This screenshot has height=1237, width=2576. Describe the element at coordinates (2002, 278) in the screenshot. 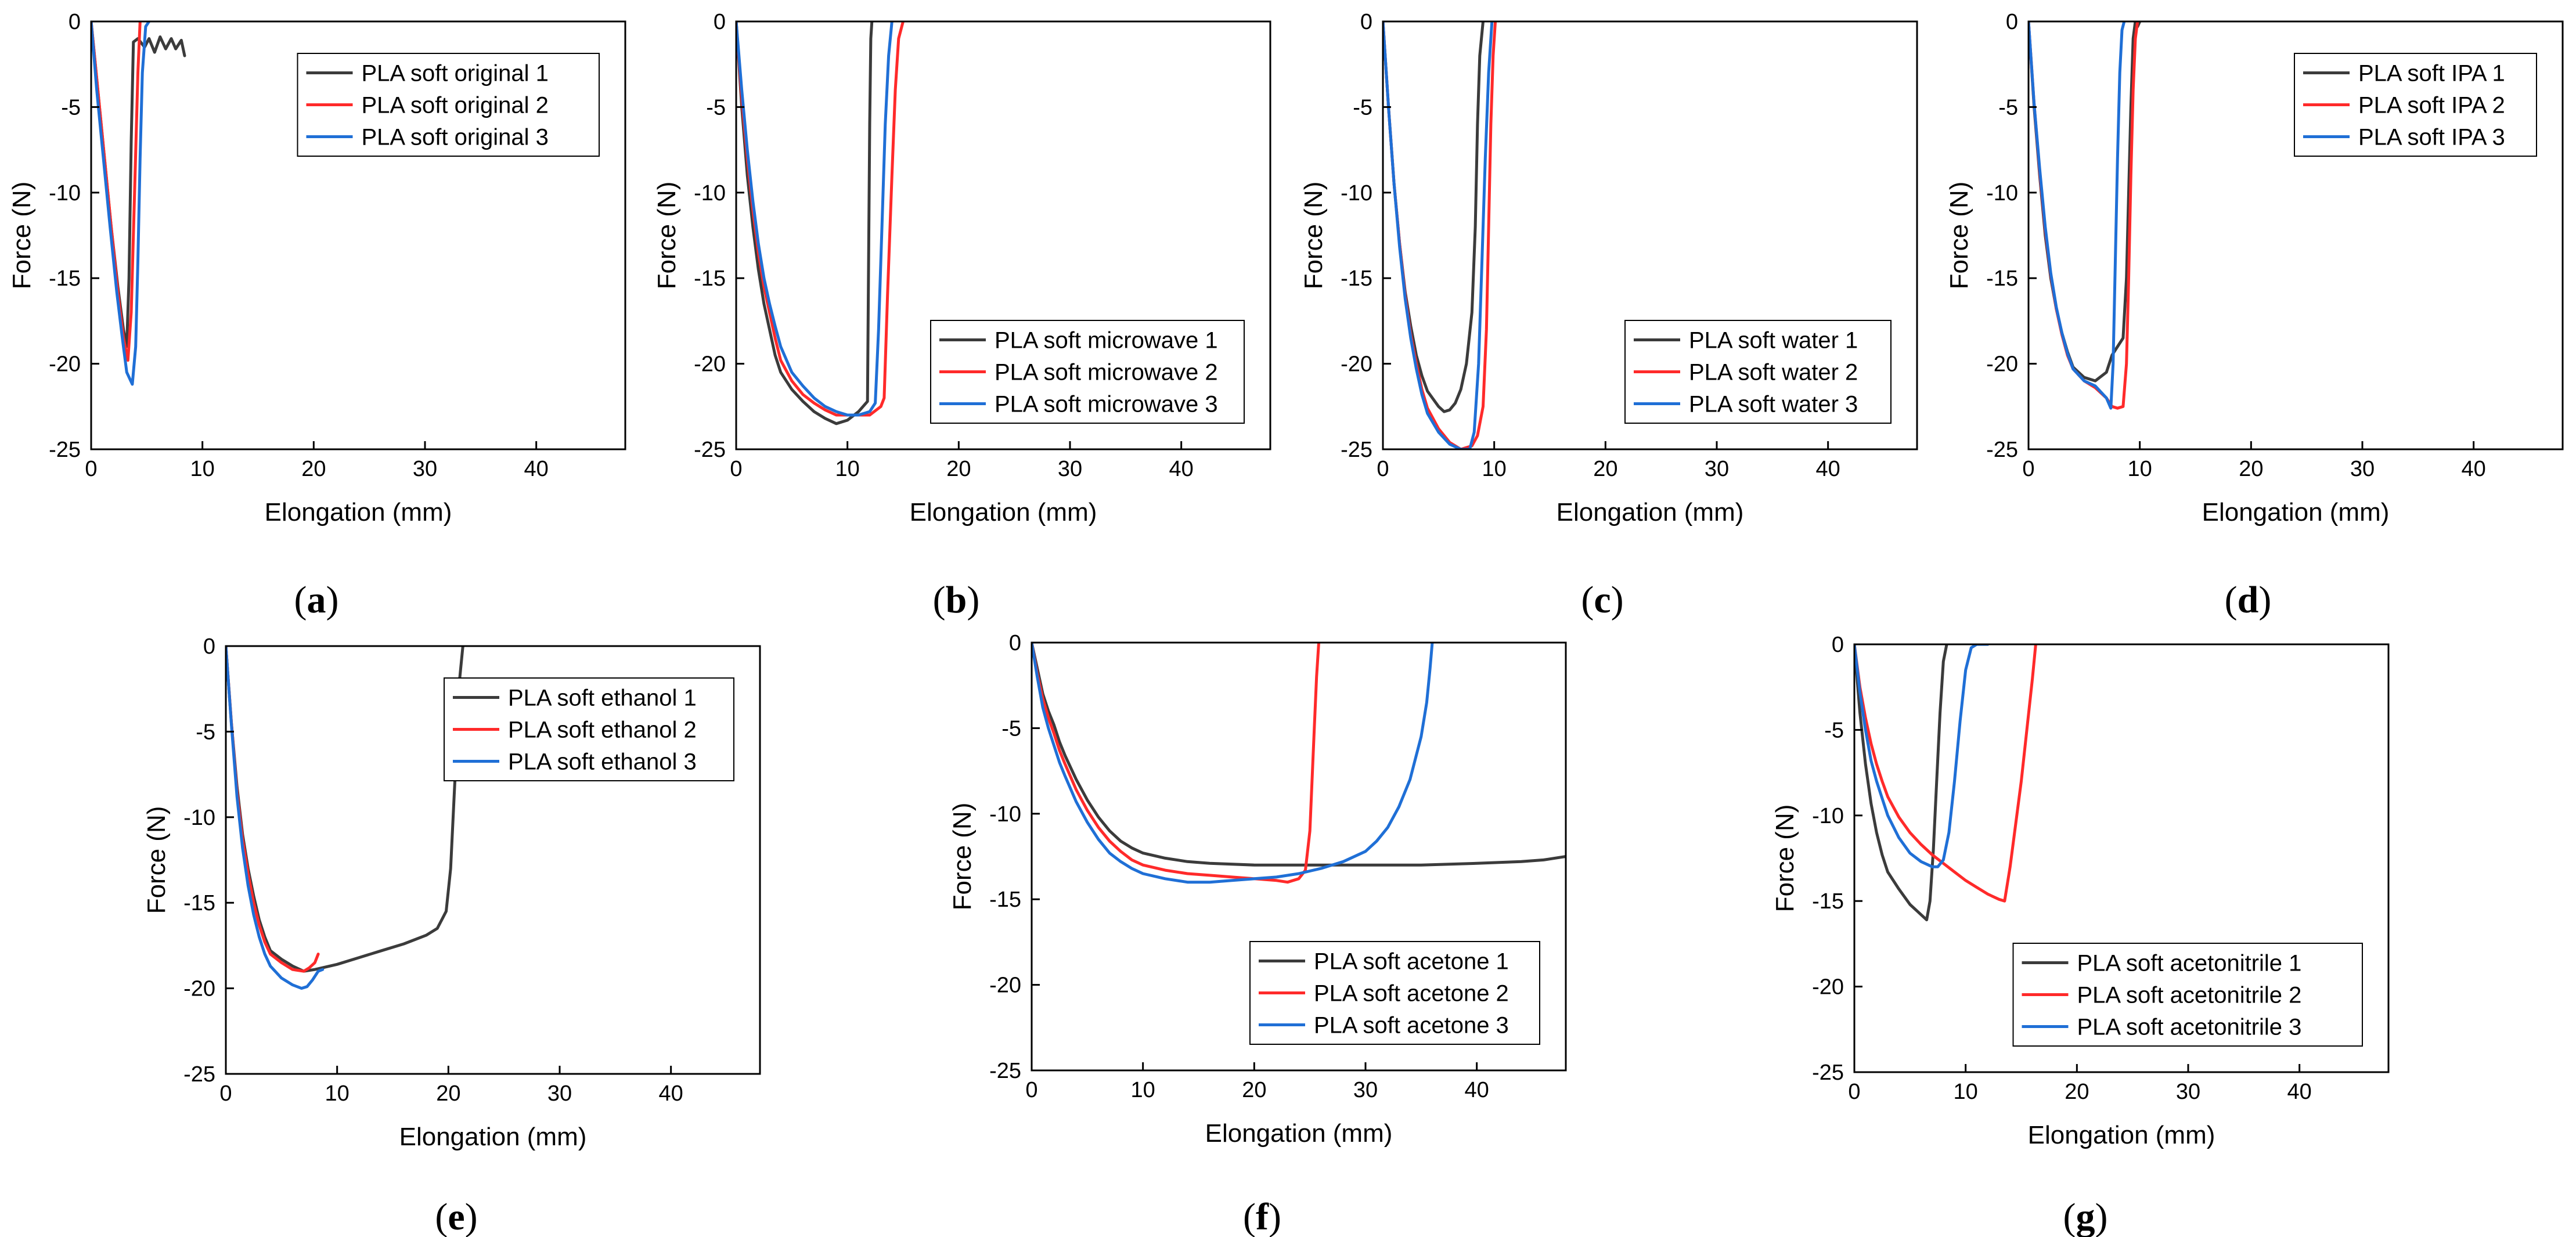

I see `y-tick-label-d-3: -15` at that location.